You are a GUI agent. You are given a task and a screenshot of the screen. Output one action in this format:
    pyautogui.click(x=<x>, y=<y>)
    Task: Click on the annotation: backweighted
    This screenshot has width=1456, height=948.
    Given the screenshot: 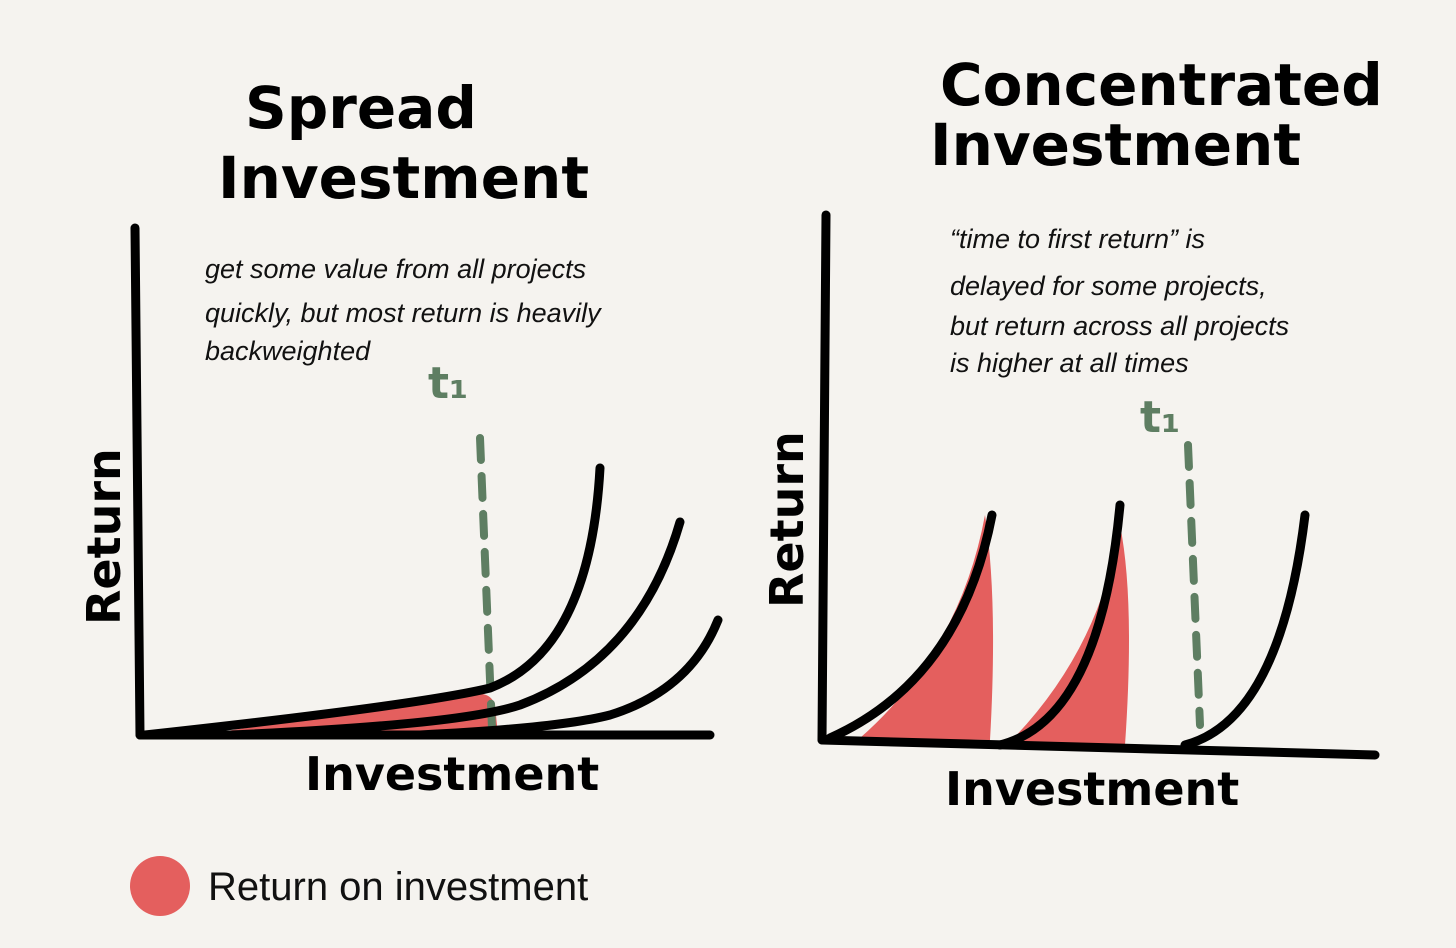 What is the action you would take?
    pyautogui.click(x=288, y=351)
    